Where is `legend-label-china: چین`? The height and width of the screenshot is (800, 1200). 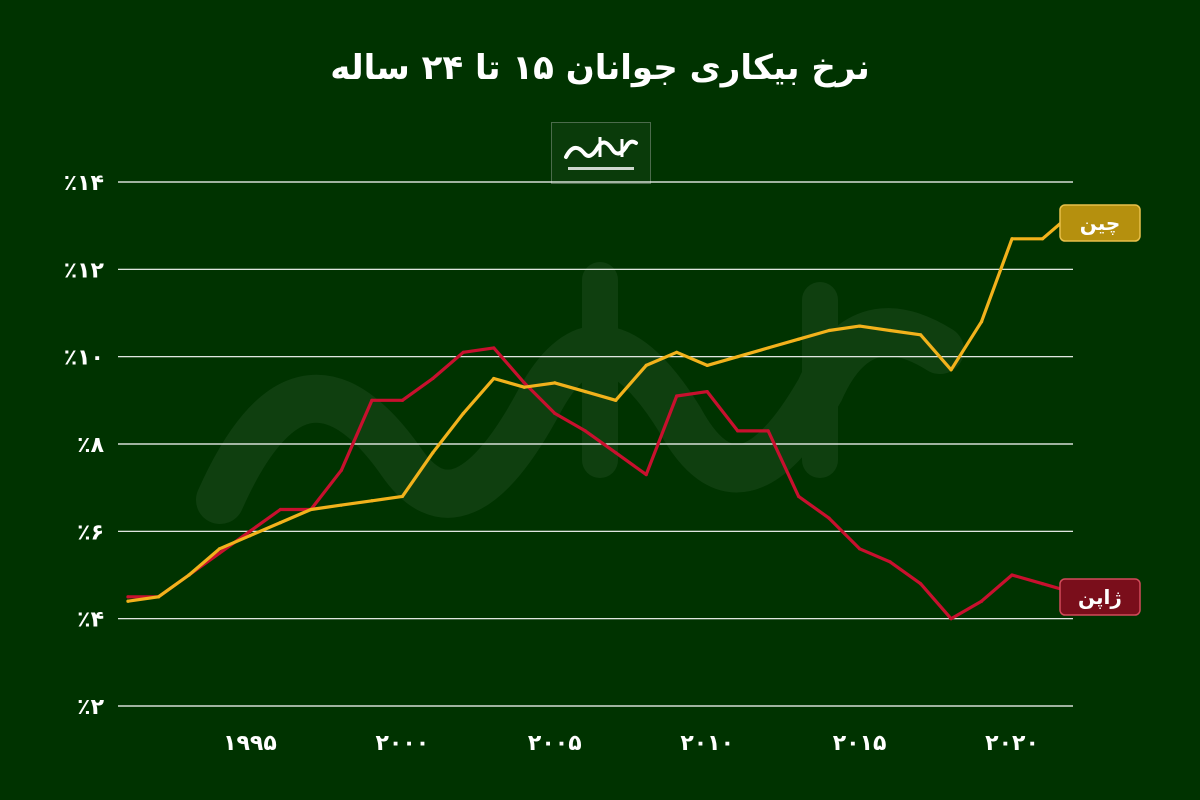 legend-label-china: چین is located at coordinates (1100, 223).